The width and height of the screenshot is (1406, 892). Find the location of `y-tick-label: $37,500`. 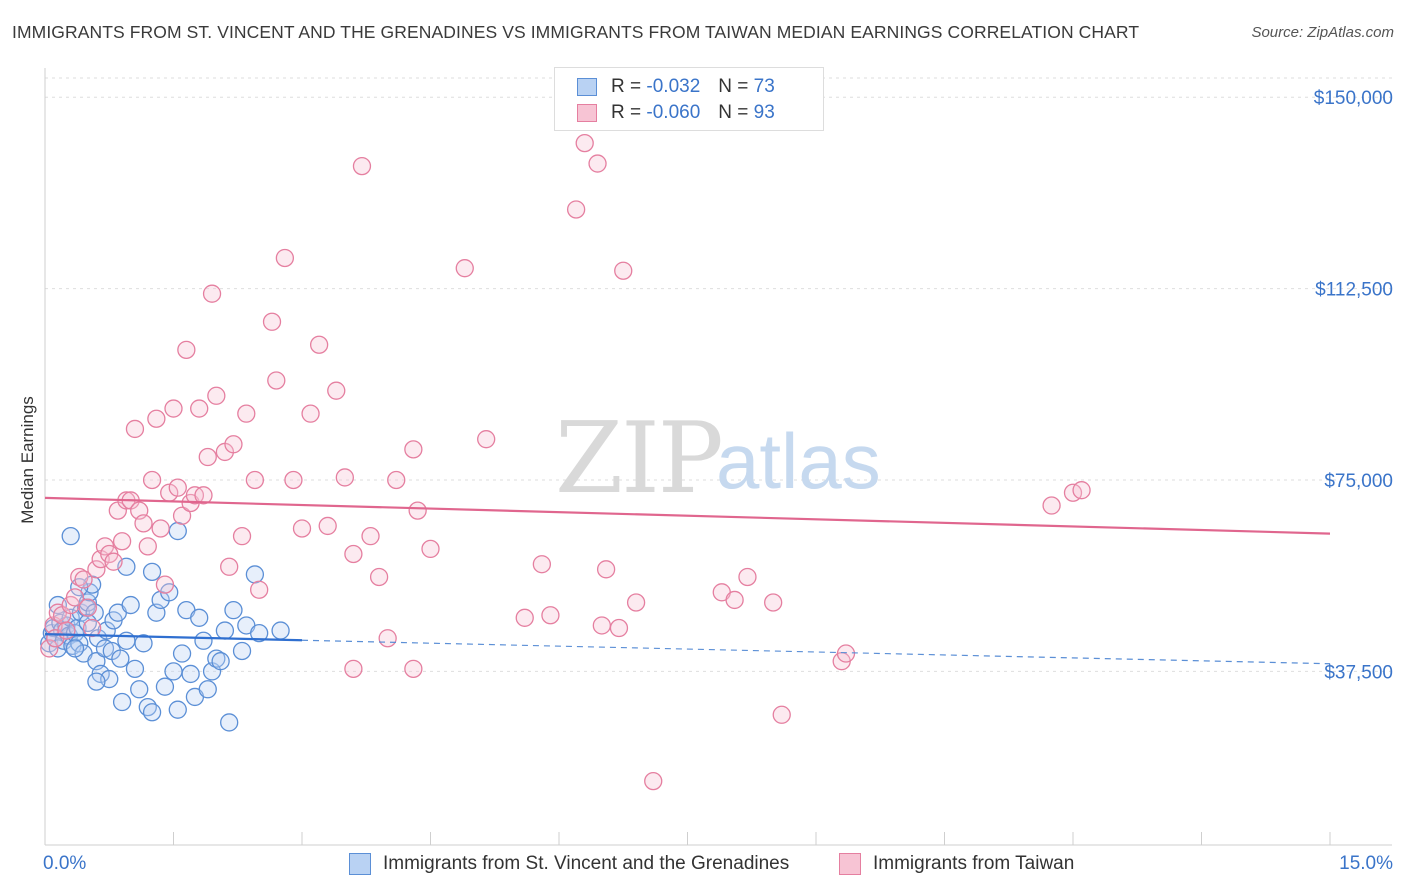

y-tick-label: $37,500 is located at coordinates (1358, 672).